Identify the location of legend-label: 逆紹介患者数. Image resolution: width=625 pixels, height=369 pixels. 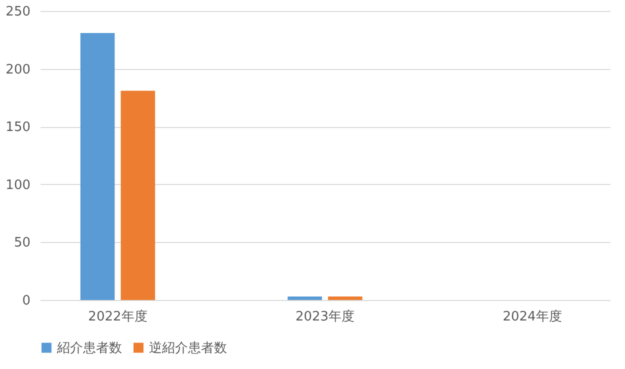
(188, 348).